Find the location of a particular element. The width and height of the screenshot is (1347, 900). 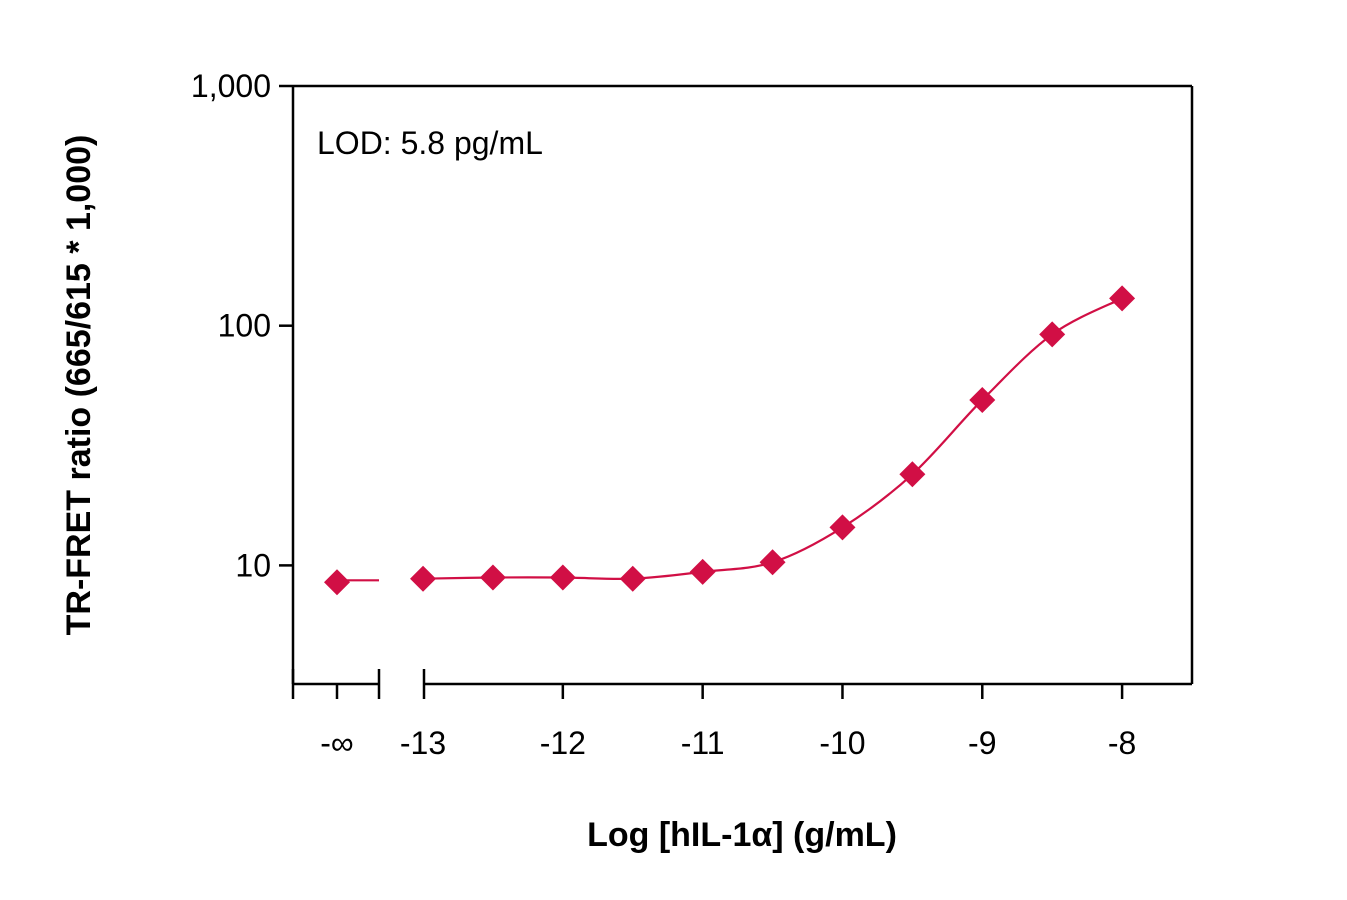

y-axis: 10 100 1,000 is located at coordinates (242, 325).